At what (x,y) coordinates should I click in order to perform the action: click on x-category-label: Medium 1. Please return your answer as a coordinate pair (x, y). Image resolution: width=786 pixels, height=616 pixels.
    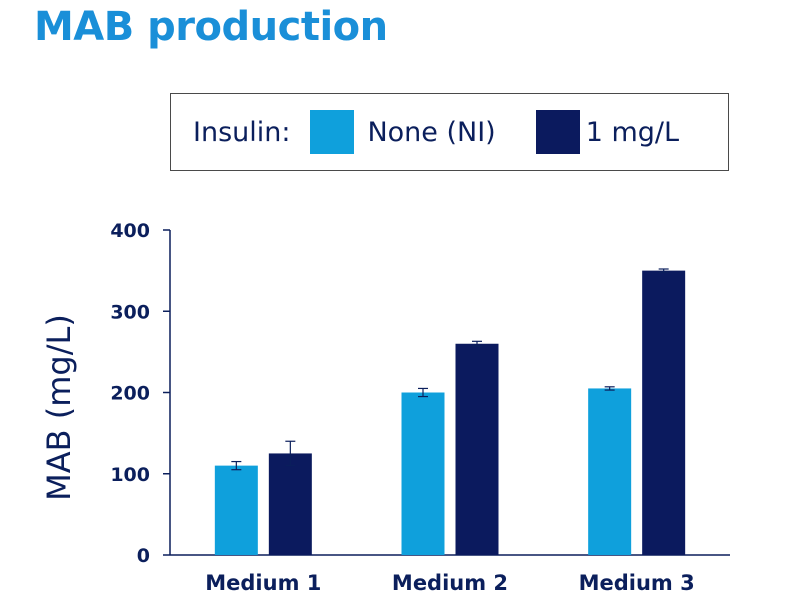
    Looking at the image, I should click on (263, 583).